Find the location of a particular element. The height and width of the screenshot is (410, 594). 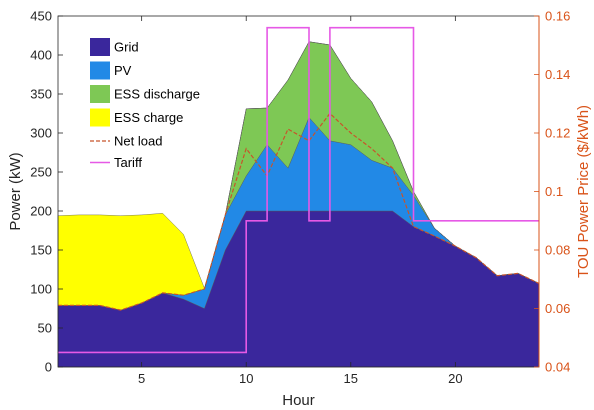

y-tick-label: 200 is located at coordinates (41, 211).